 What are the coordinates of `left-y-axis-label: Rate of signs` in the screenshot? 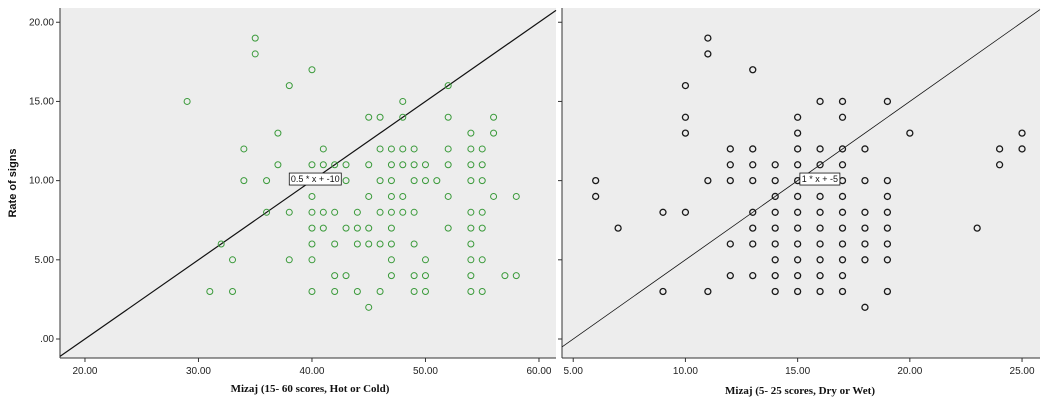 It's located at (13, 182).